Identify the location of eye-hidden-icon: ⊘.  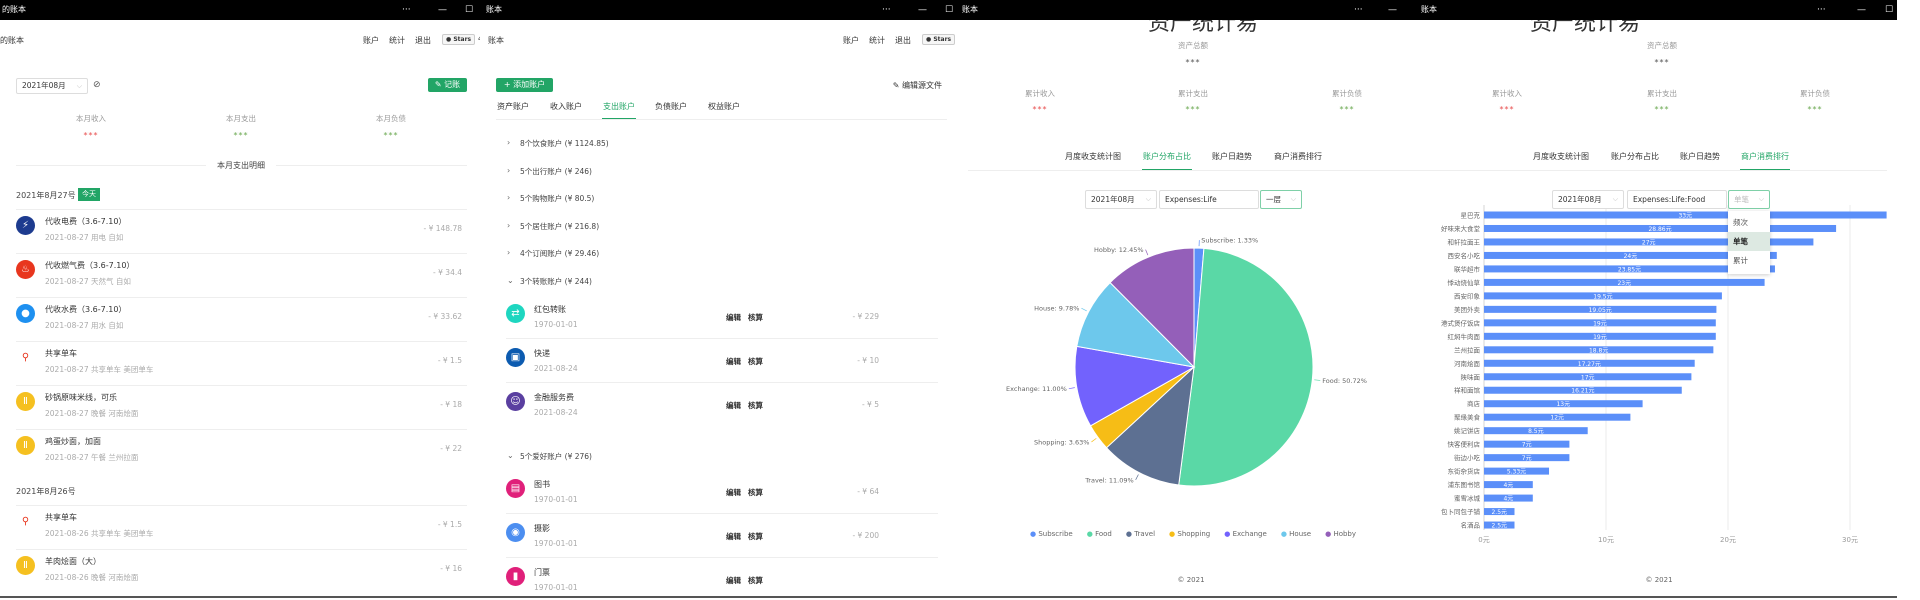
(97, 85).